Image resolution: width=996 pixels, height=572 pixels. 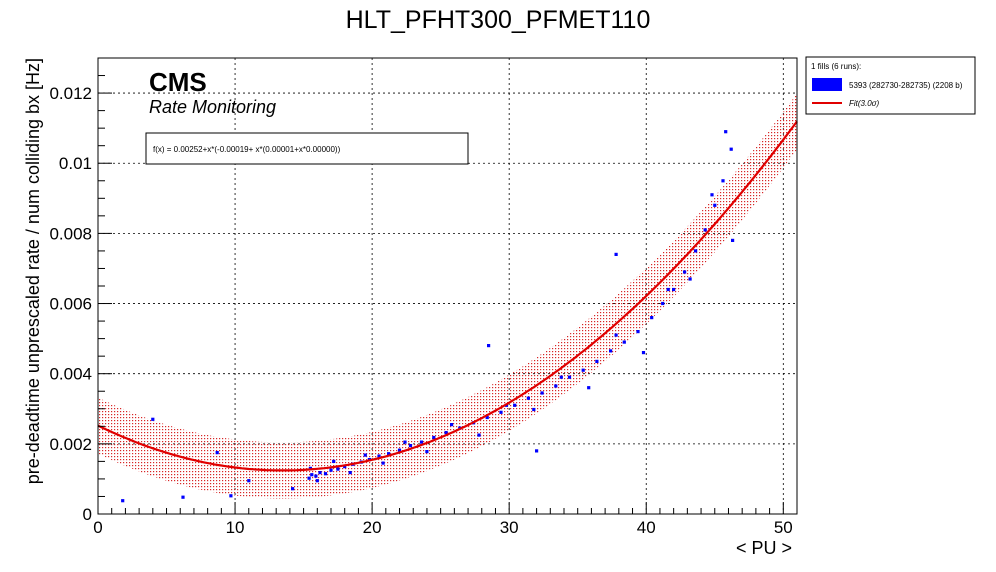 I want to click on rate-monitoring-label: Rate Monitoring, so click(x=212, y=107).